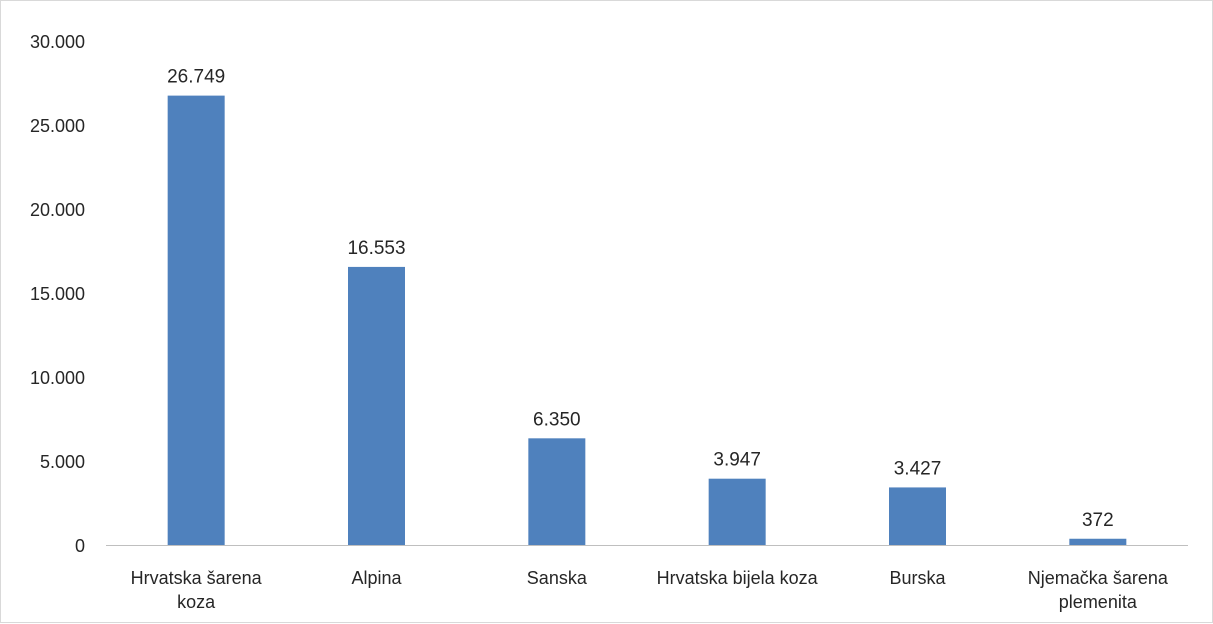 Image resolution: width=1213 pixels, height=624 pixels. I want to click on data-label: 26.749, so click(196, 77).